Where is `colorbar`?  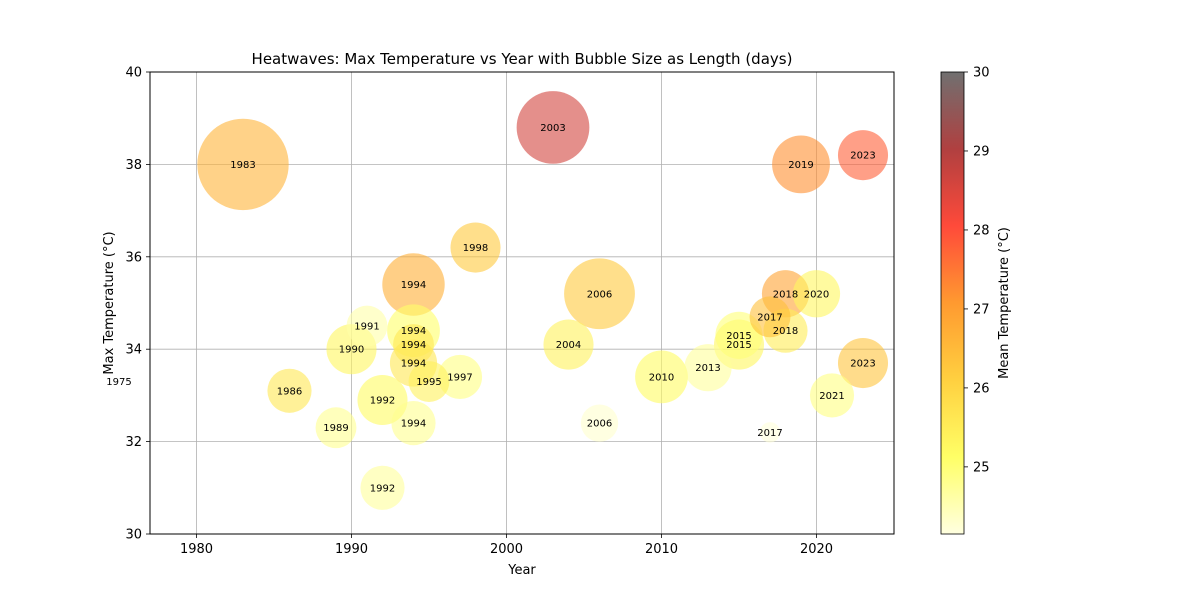 colorbar is located at coordinates (952, 303).